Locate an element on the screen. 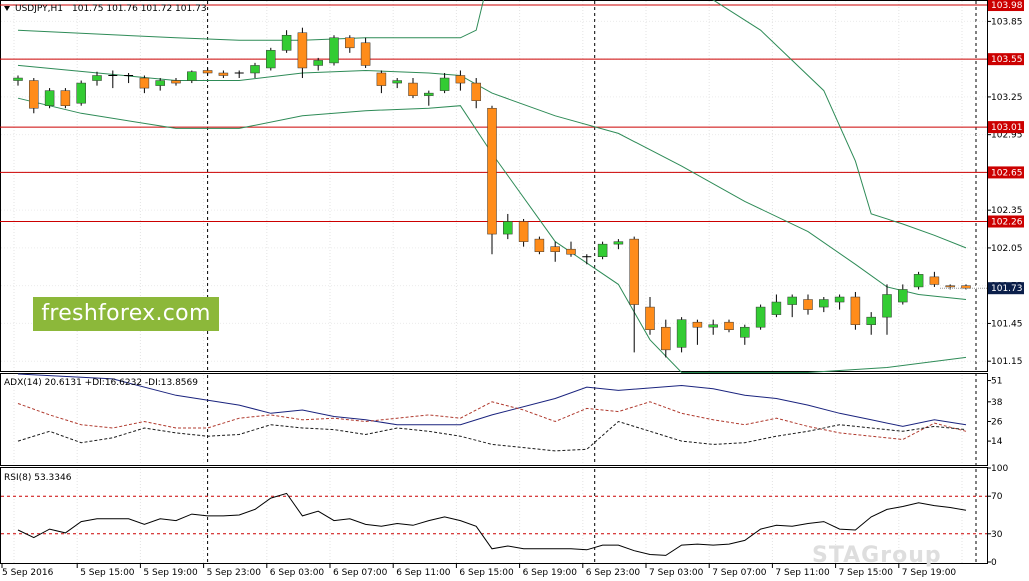 Image resolution: width=1029 pixels, height=581 pixels. adx-axis-label: 14 is located at coordinates (997, 442).